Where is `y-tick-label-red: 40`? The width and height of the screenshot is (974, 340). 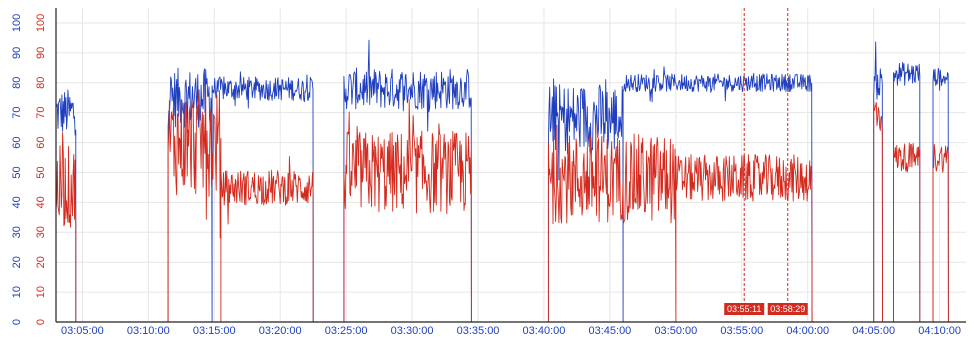 y-tick-label-red: 40 is located at coordinates (41, 202).